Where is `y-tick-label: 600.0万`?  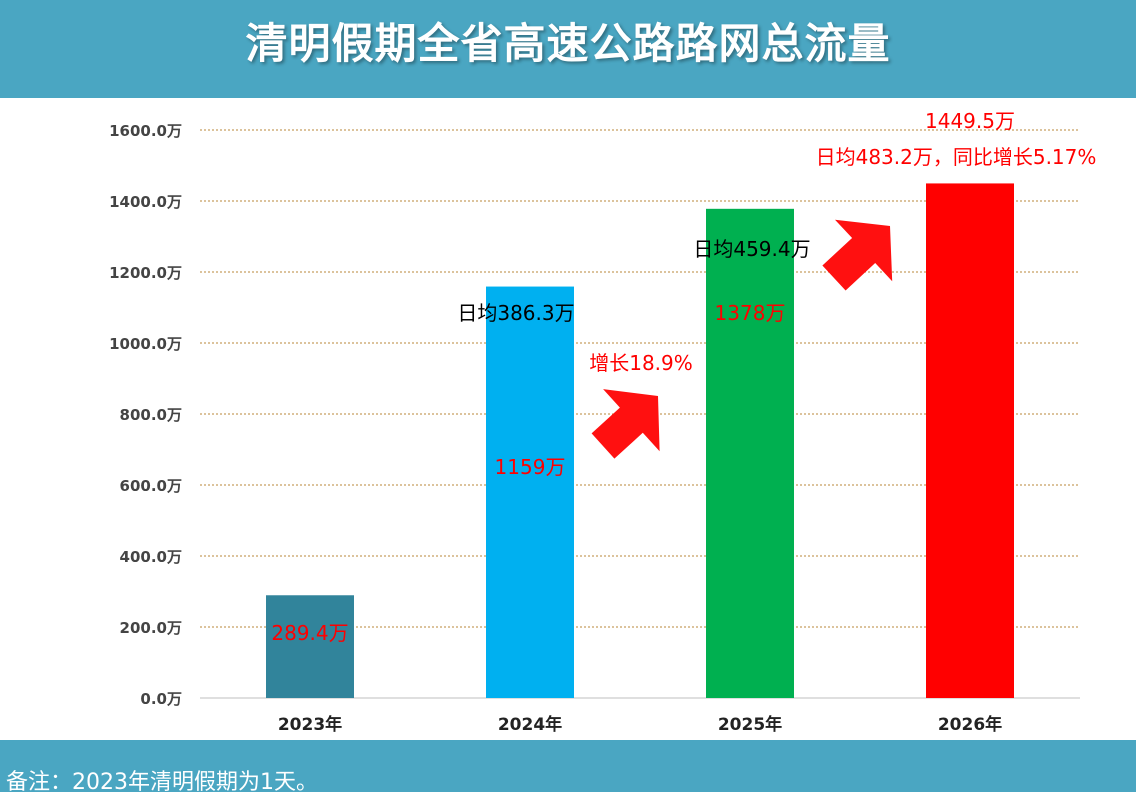
y-tick-label: 600.0万 is located at coordinates (151, 486).